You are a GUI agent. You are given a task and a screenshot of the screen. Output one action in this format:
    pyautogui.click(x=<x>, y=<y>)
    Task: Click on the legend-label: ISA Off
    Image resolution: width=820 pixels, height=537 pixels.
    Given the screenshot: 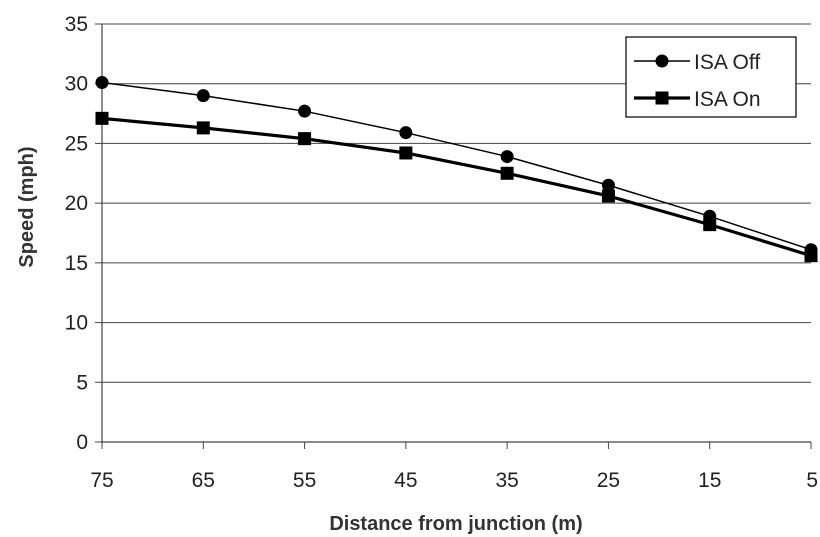 What is the action you would take?
    pyautogui.click(x=727, y=62)
    